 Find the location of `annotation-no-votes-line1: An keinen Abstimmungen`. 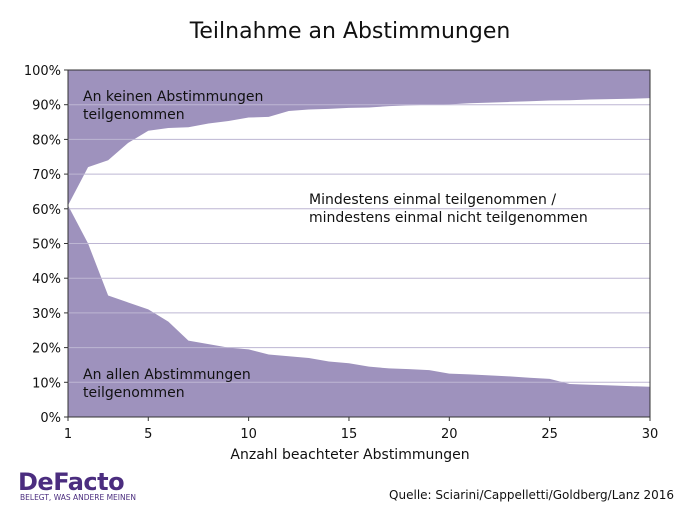

annotation-no-votes-line1: An keinen Abstimmungen is located at coordinates (173, 97).